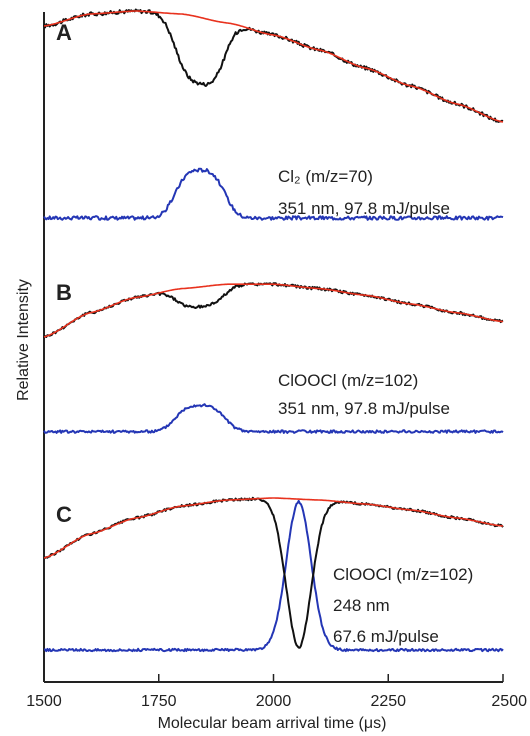 This screenshot has width=530, height=736. What do you see at coordinates (364, 408) in the screenshot?
I see `panel-b-conditions: 351 nm, 97.8 mJ/pulse` at bounding box center [364, 408].